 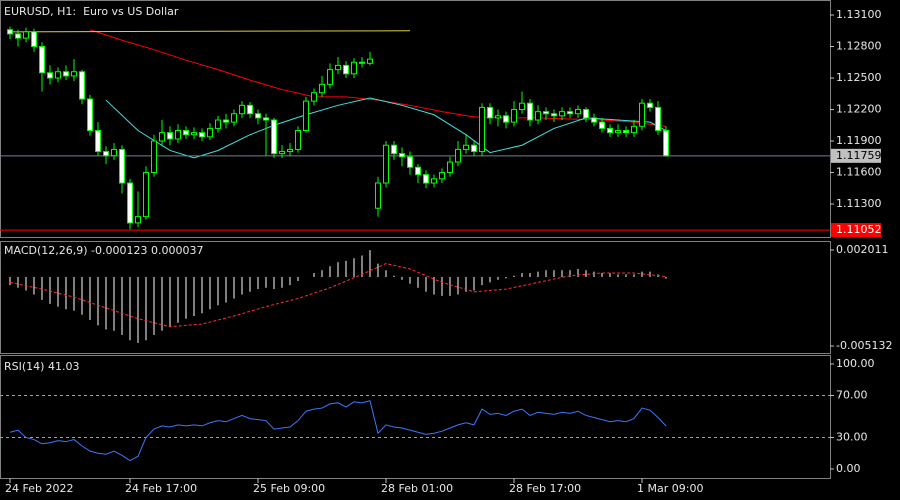 I want to click on y-tick-label: 0.00, so click(x=848, y=468).